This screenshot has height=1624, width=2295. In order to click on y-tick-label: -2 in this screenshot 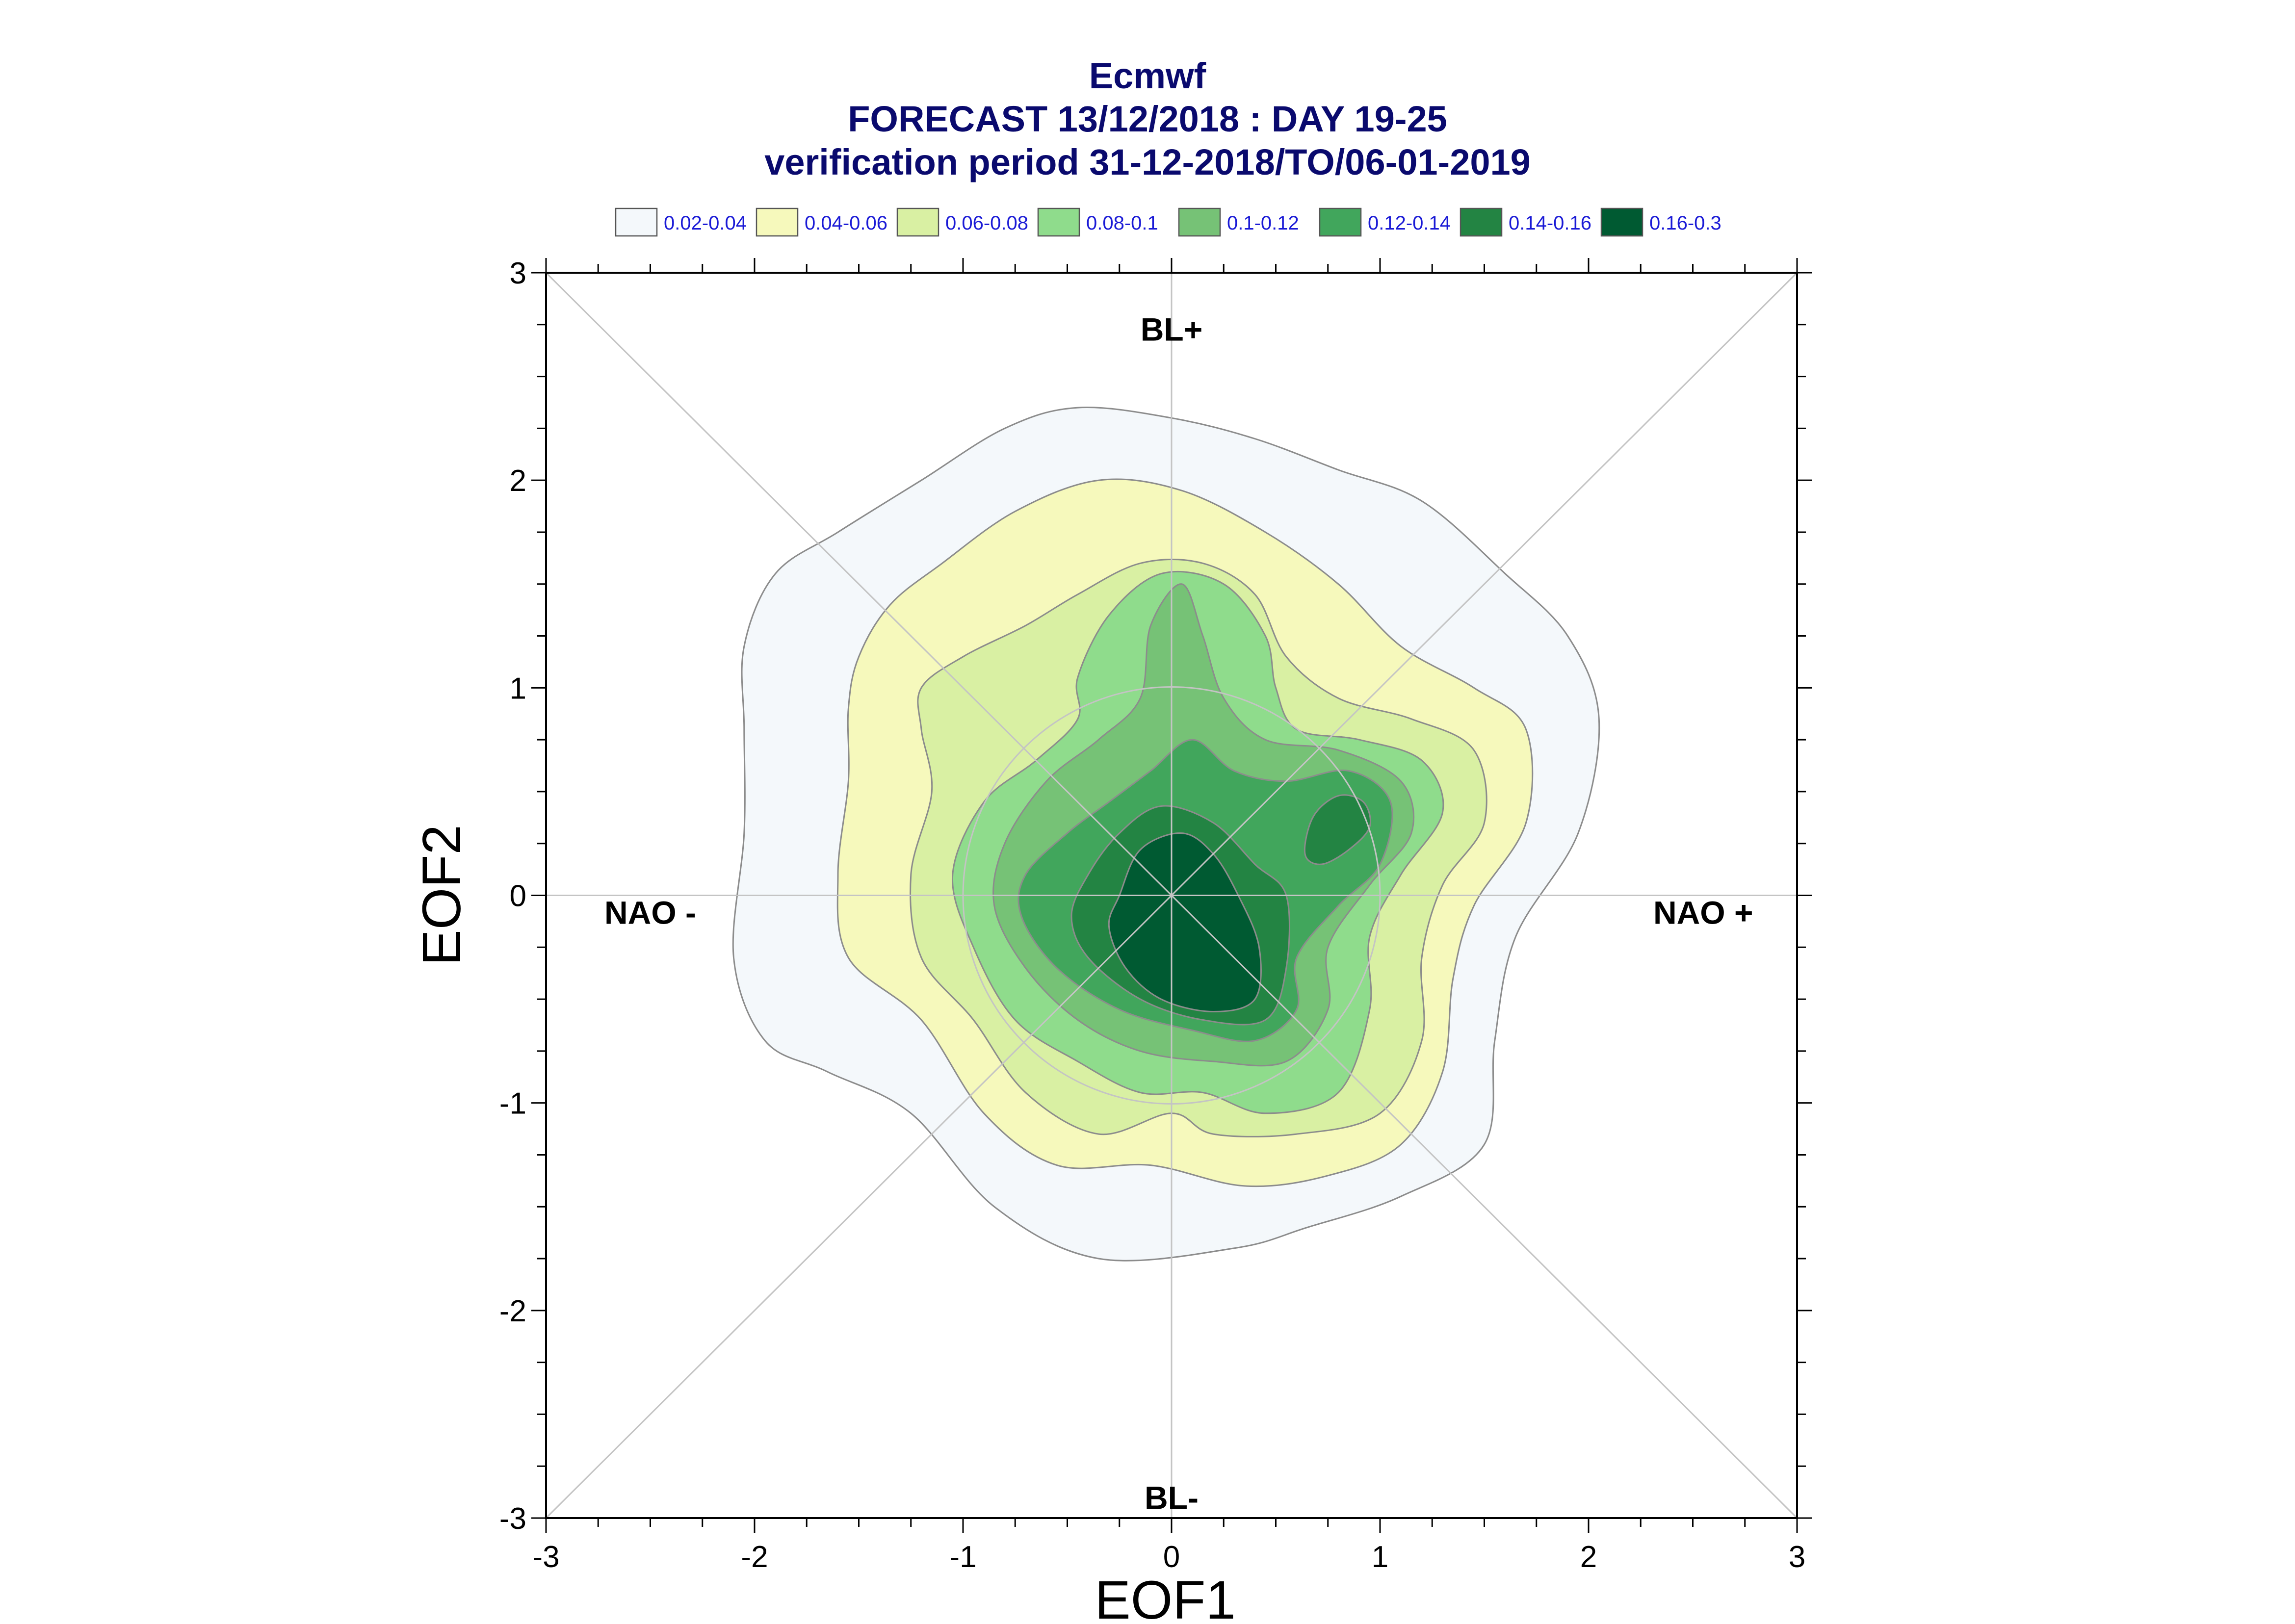, I will do `click(513, 1311)`.